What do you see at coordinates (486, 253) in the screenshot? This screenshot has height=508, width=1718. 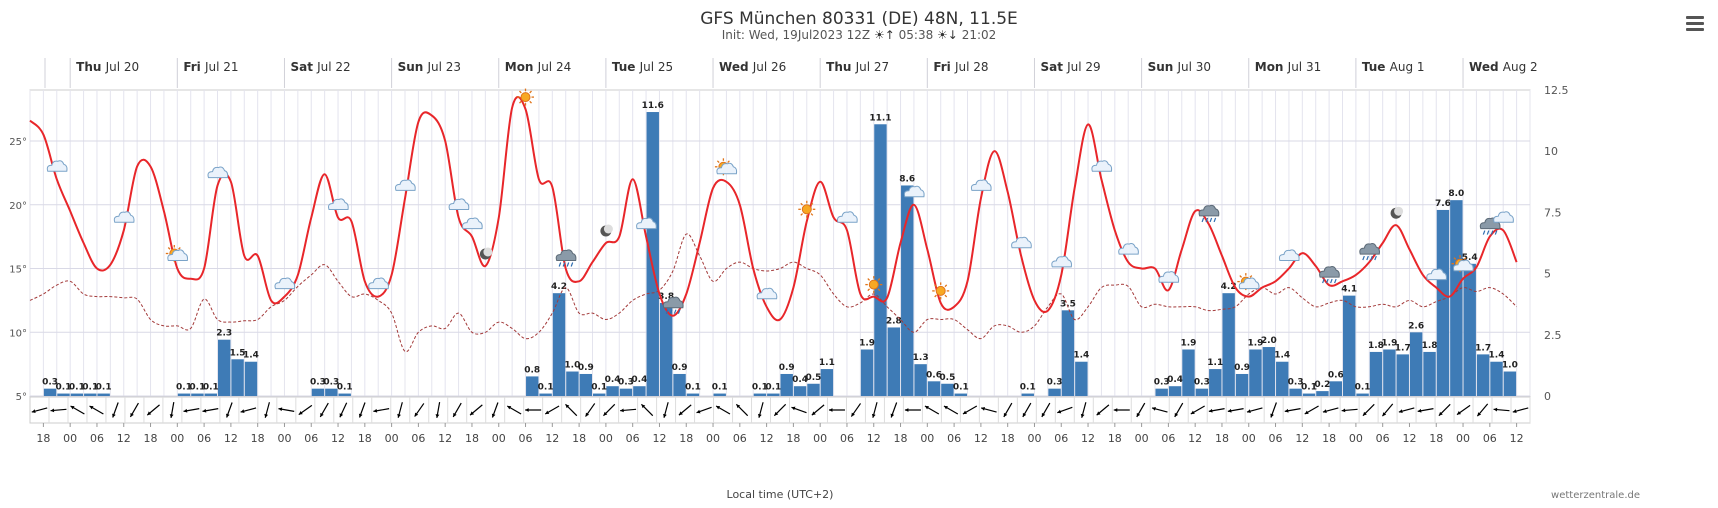 I see `moon-icon` at bounding box center [486, 253].